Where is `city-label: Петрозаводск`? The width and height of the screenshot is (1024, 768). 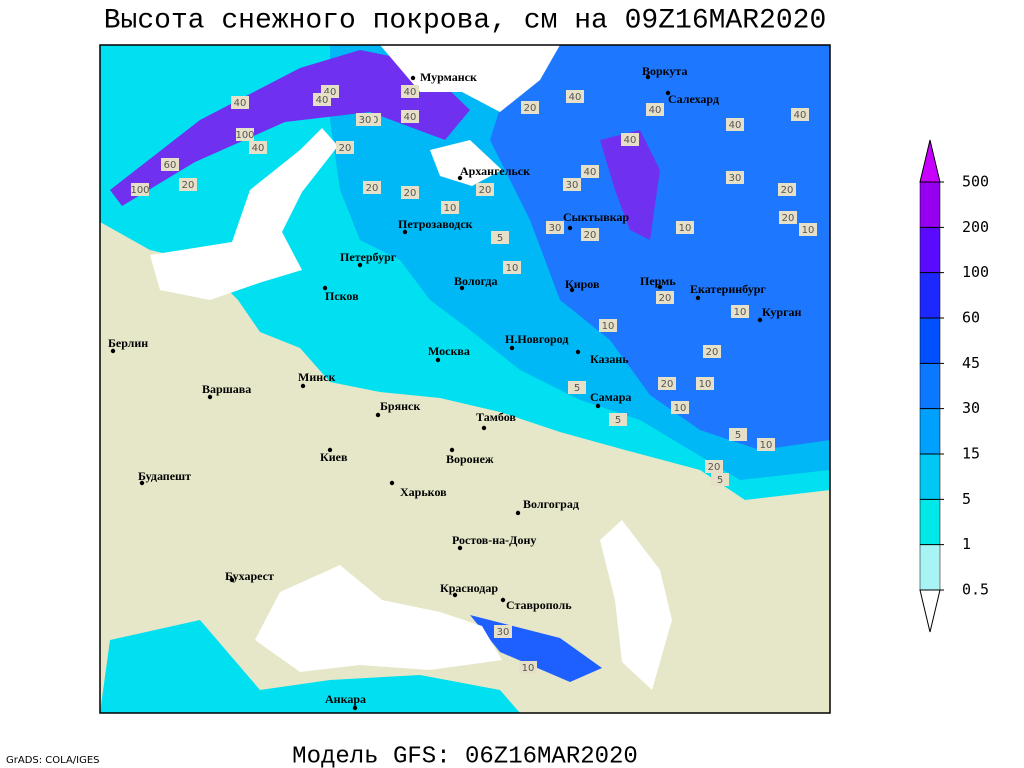
city-label: Петрозаводск is located at coordinates (435, 224).